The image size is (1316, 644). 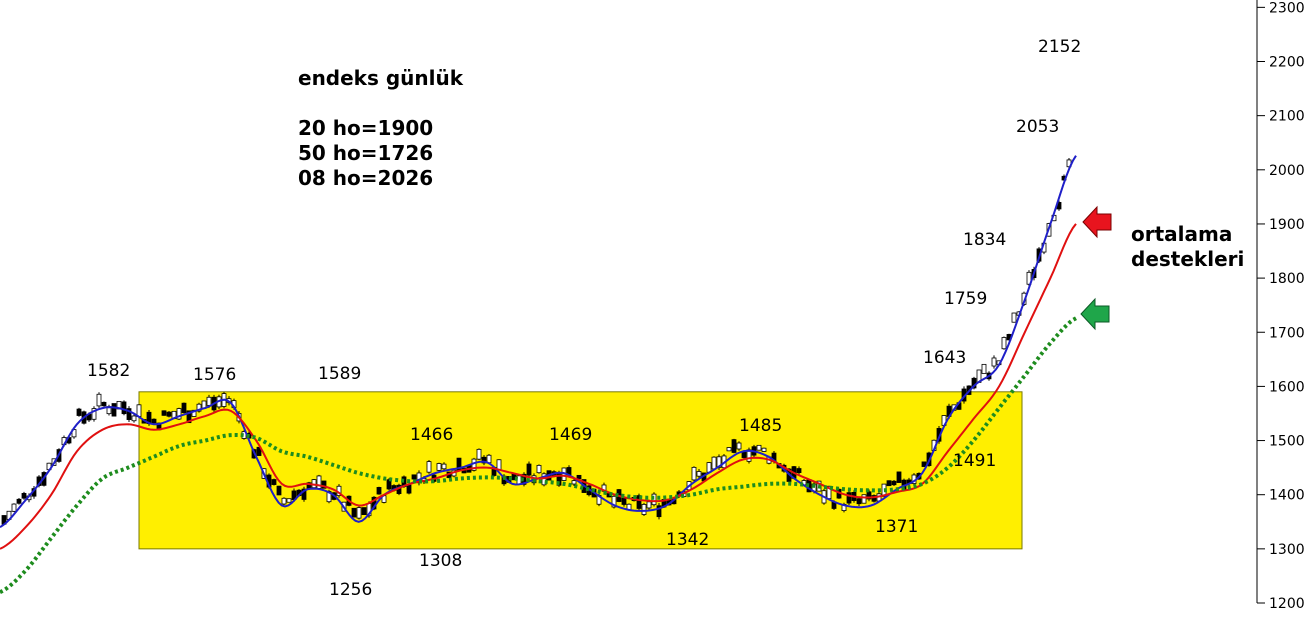 What do you see at coordinates (431, 435) in the screenshot?
I see `price-label: 1466` at bounding box center [431, 435].